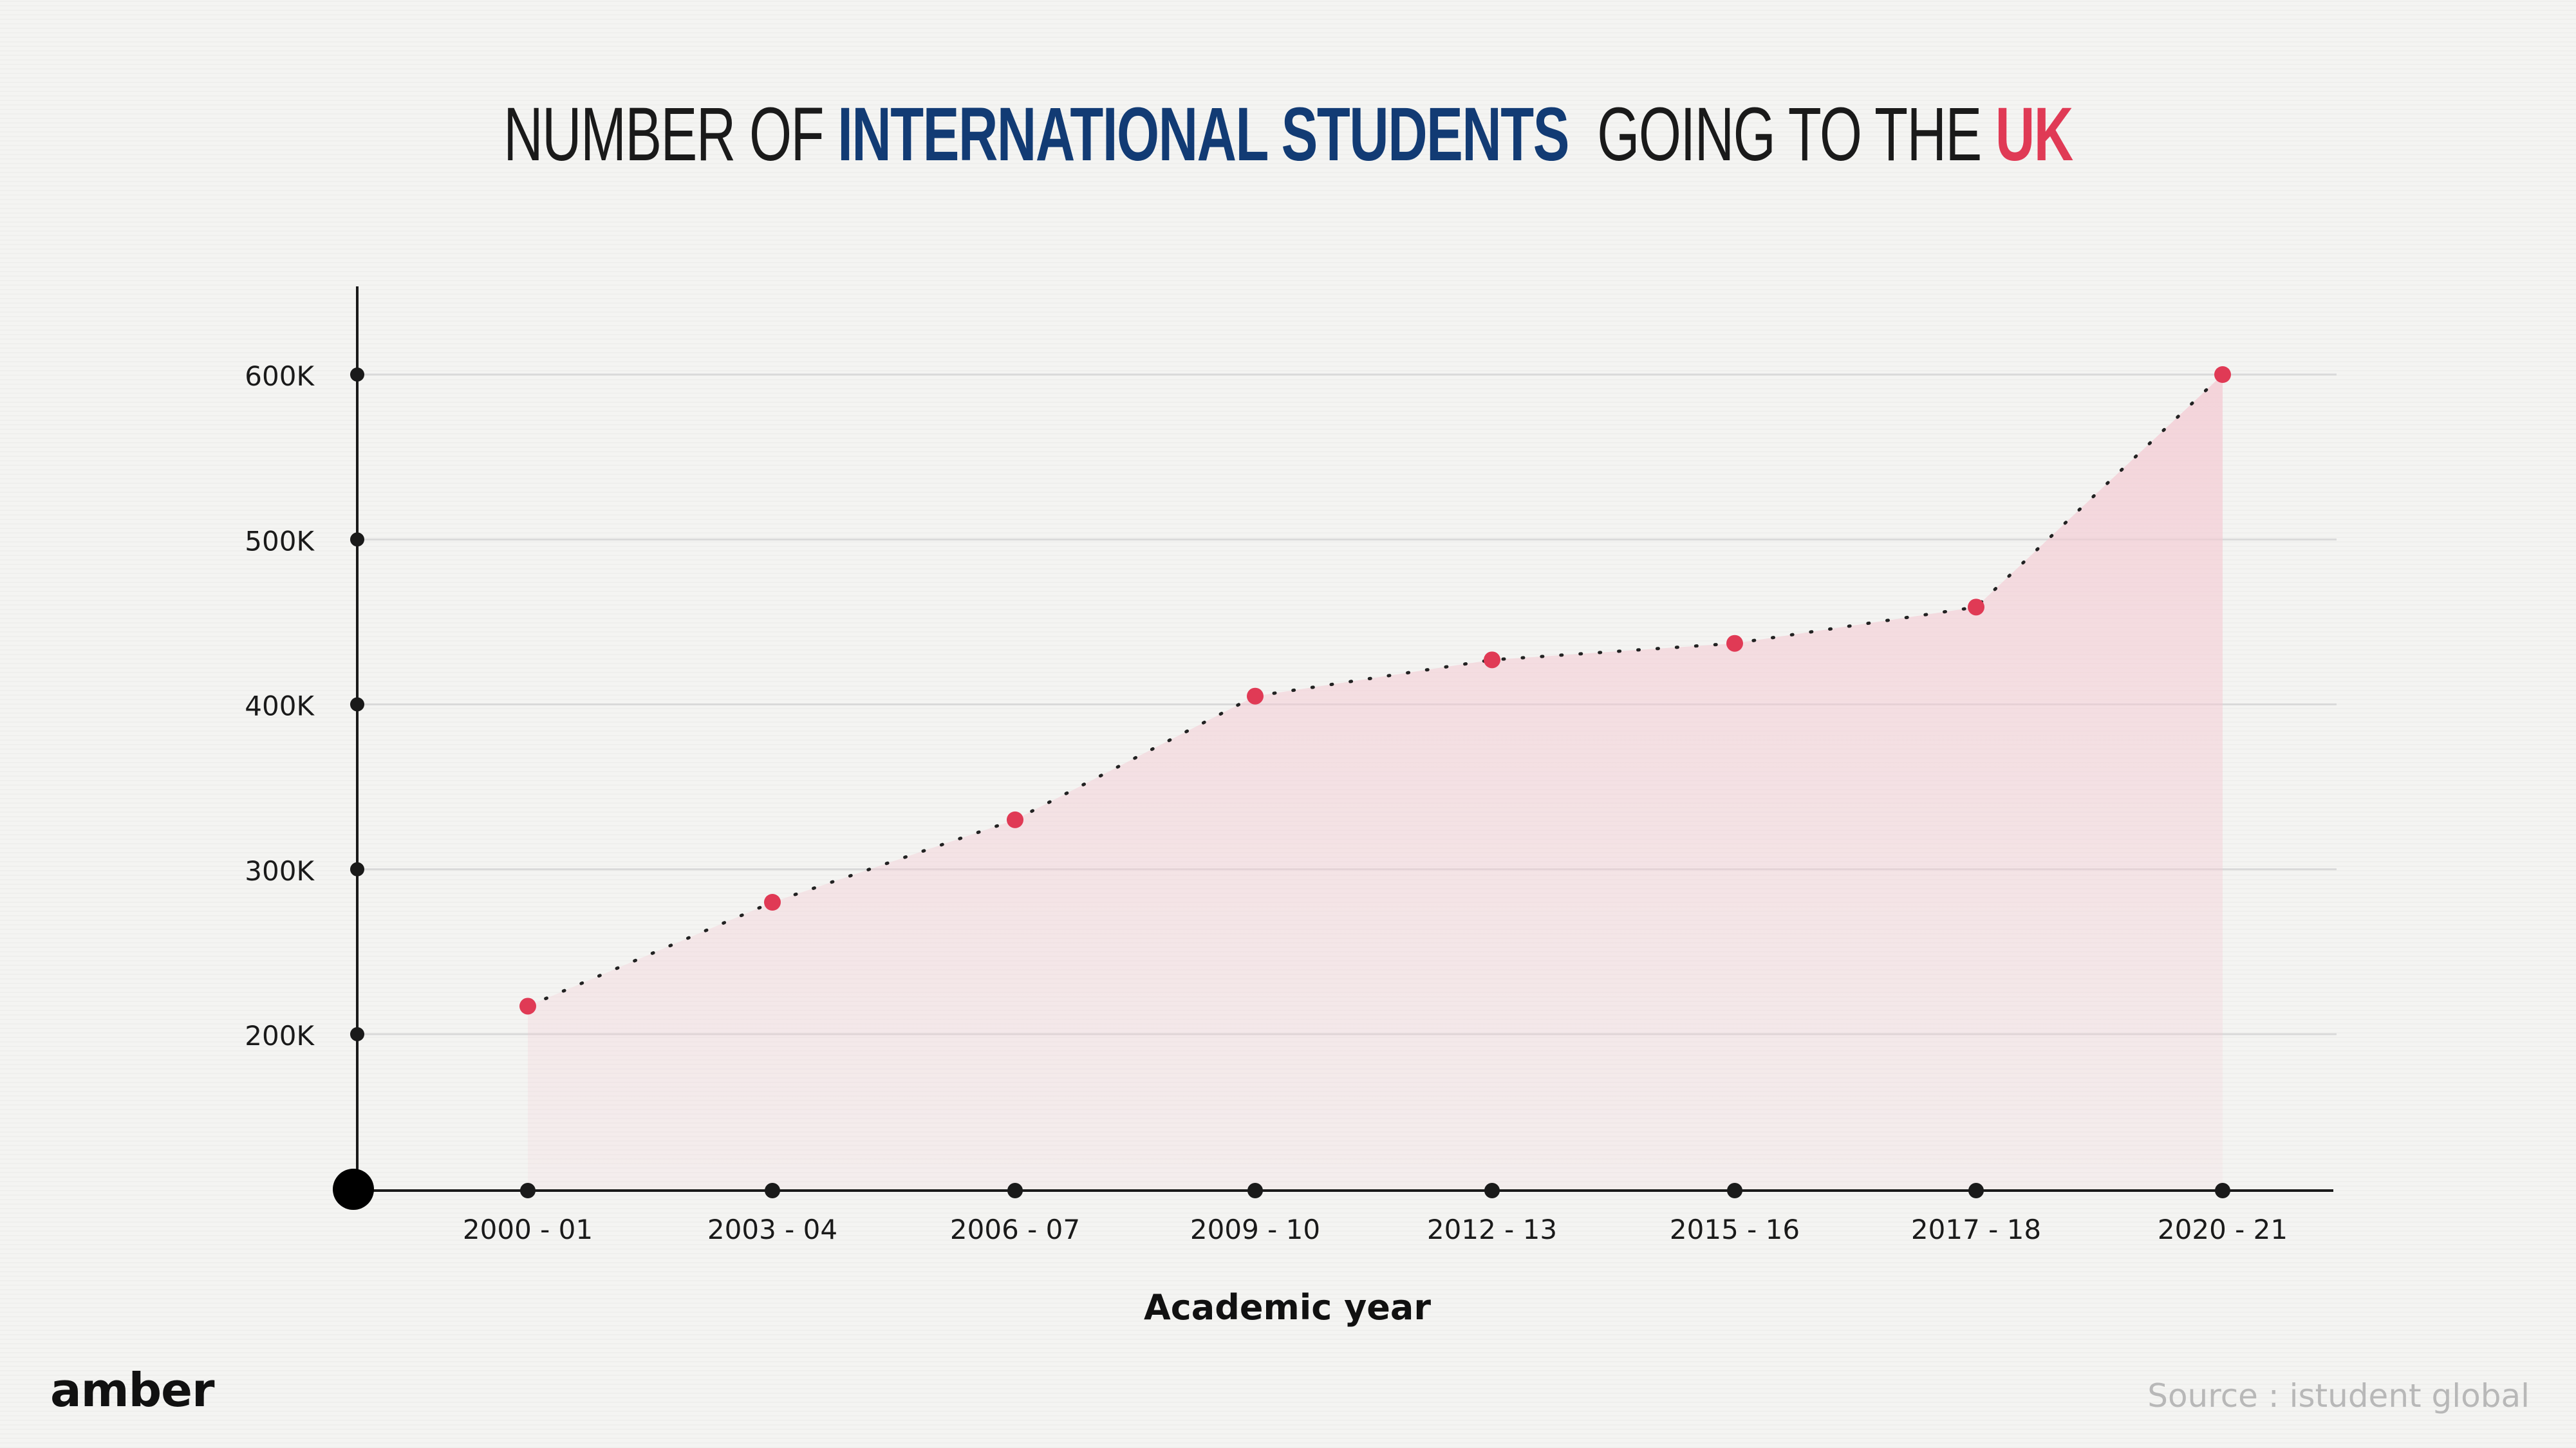 The height and width of the screenshot is (1448, 2576). What do you see at coordinates (2223, 1229) in the screenshot?
I see `x-tick-label: 2020 - 21` at bounding box center [2223, 1229].